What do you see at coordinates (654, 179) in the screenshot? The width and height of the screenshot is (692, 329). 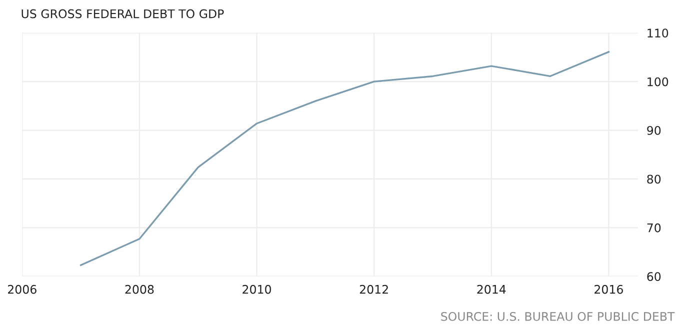 I see `y-tick-label: 80` at bounding box center [654, 179].